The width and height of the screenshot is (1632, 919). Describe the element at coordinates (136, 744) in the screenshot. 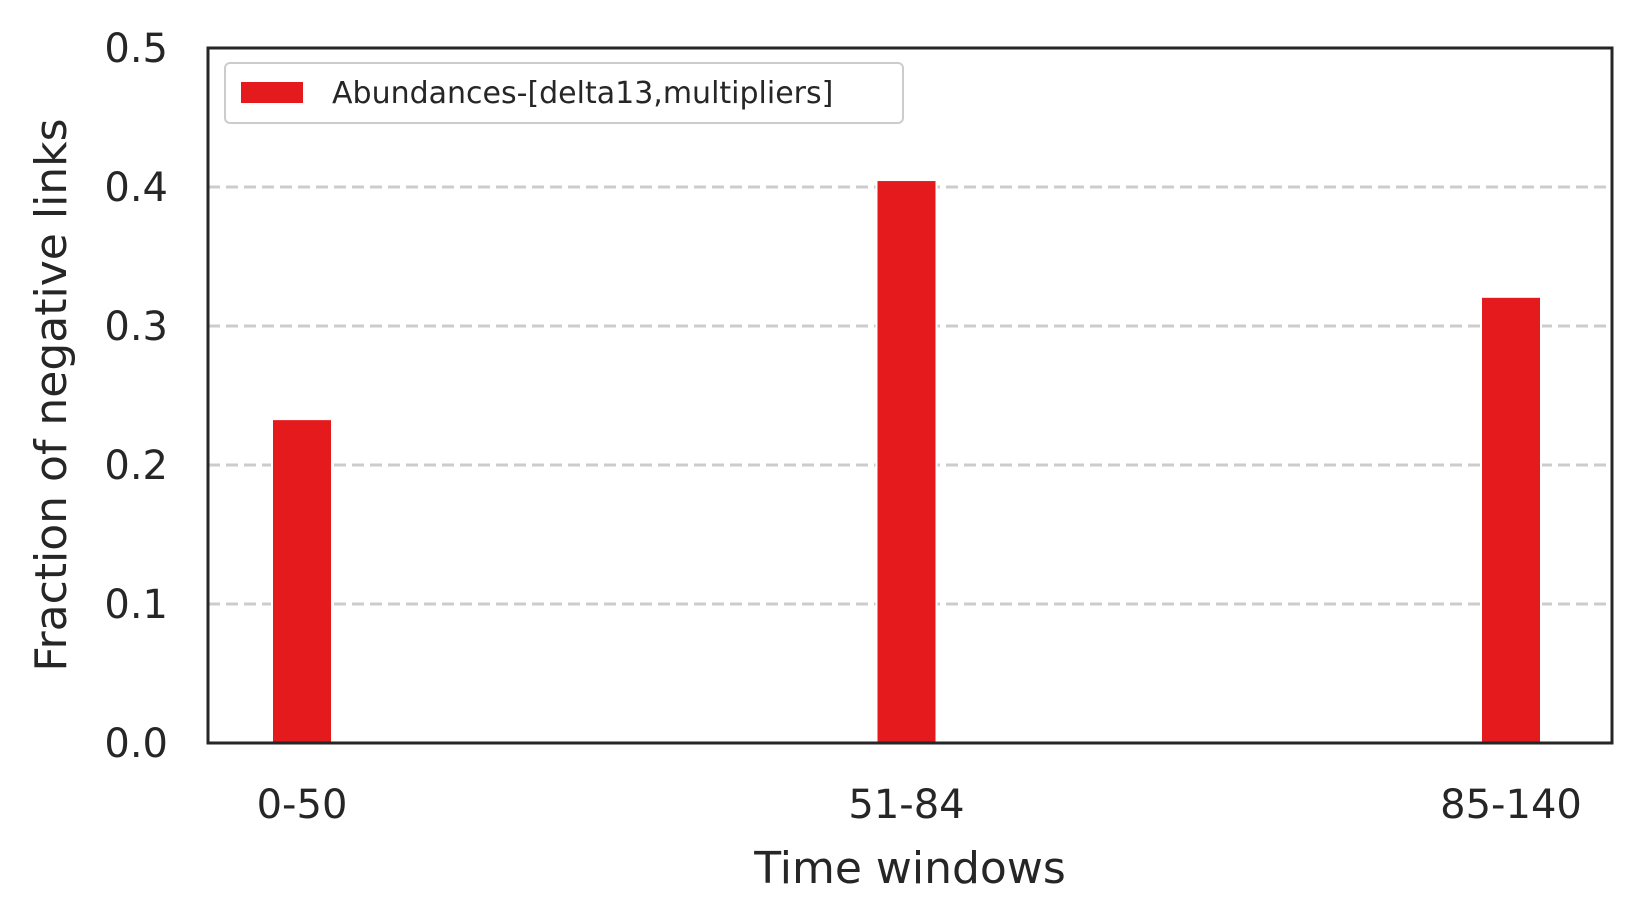

I see `y-tick-label: 0.0` at that location.